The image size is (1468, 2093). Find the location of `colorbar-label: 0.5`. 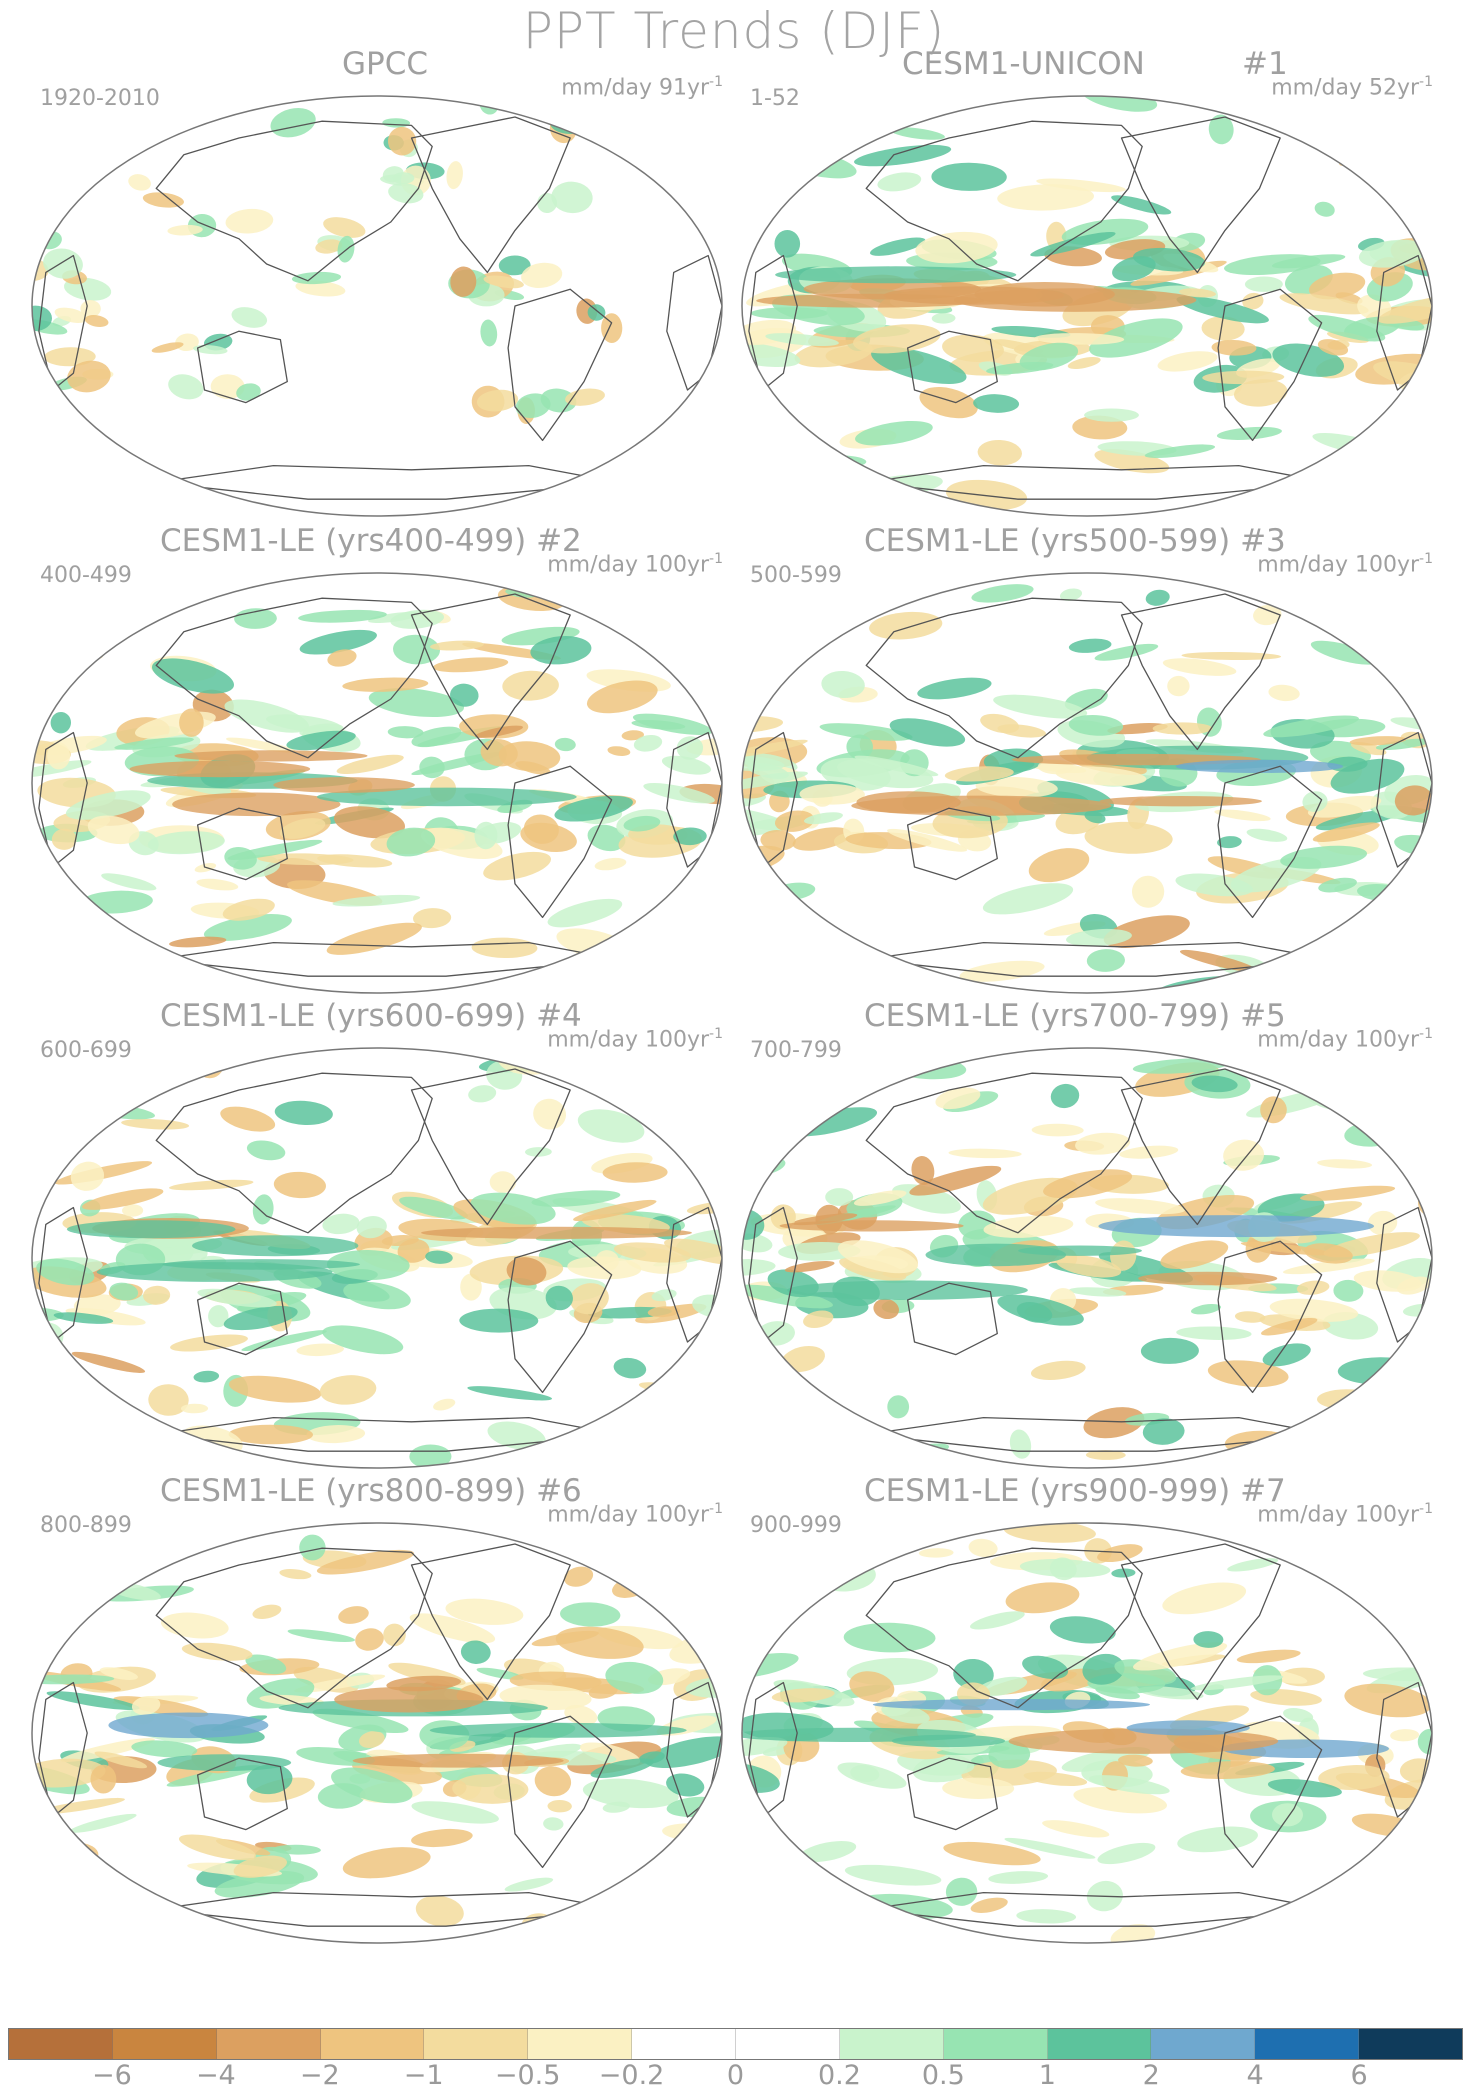

colorbar-label: 0.5 is located at coordinates (943, 2075).